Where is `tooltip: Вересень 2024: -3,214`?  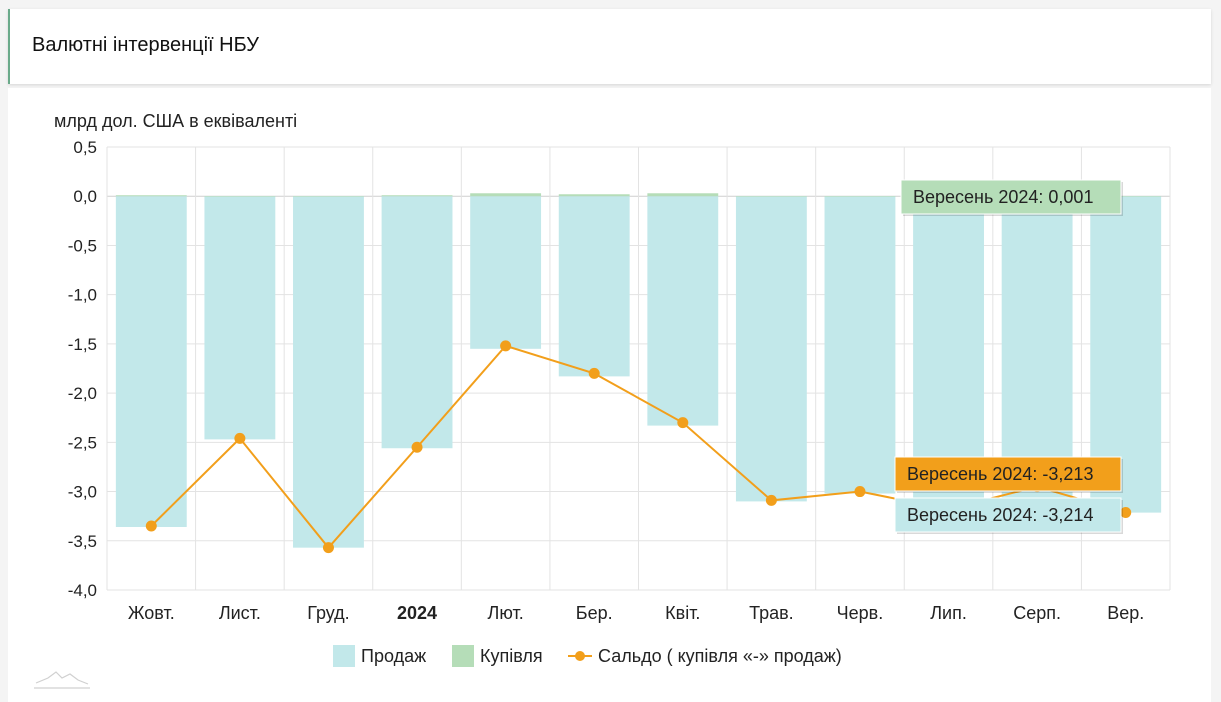 tooltip: Вересень 2024: -3,214 is located at coordinates (1008, 515).